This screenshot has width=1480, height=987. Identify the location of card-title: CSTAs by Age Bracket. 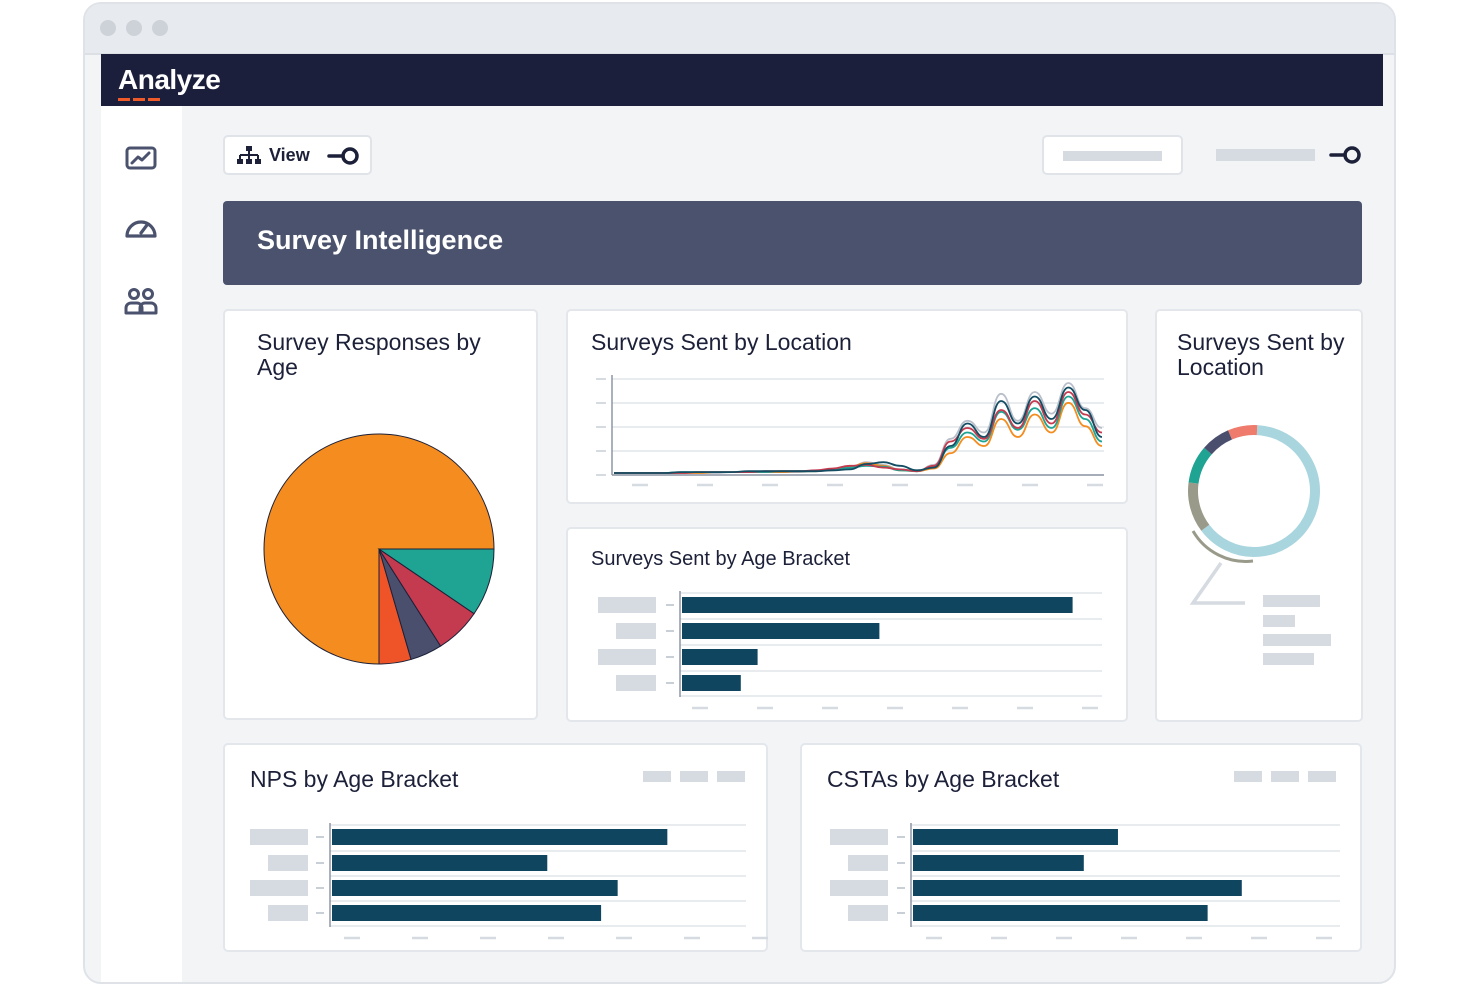
(943, 779).